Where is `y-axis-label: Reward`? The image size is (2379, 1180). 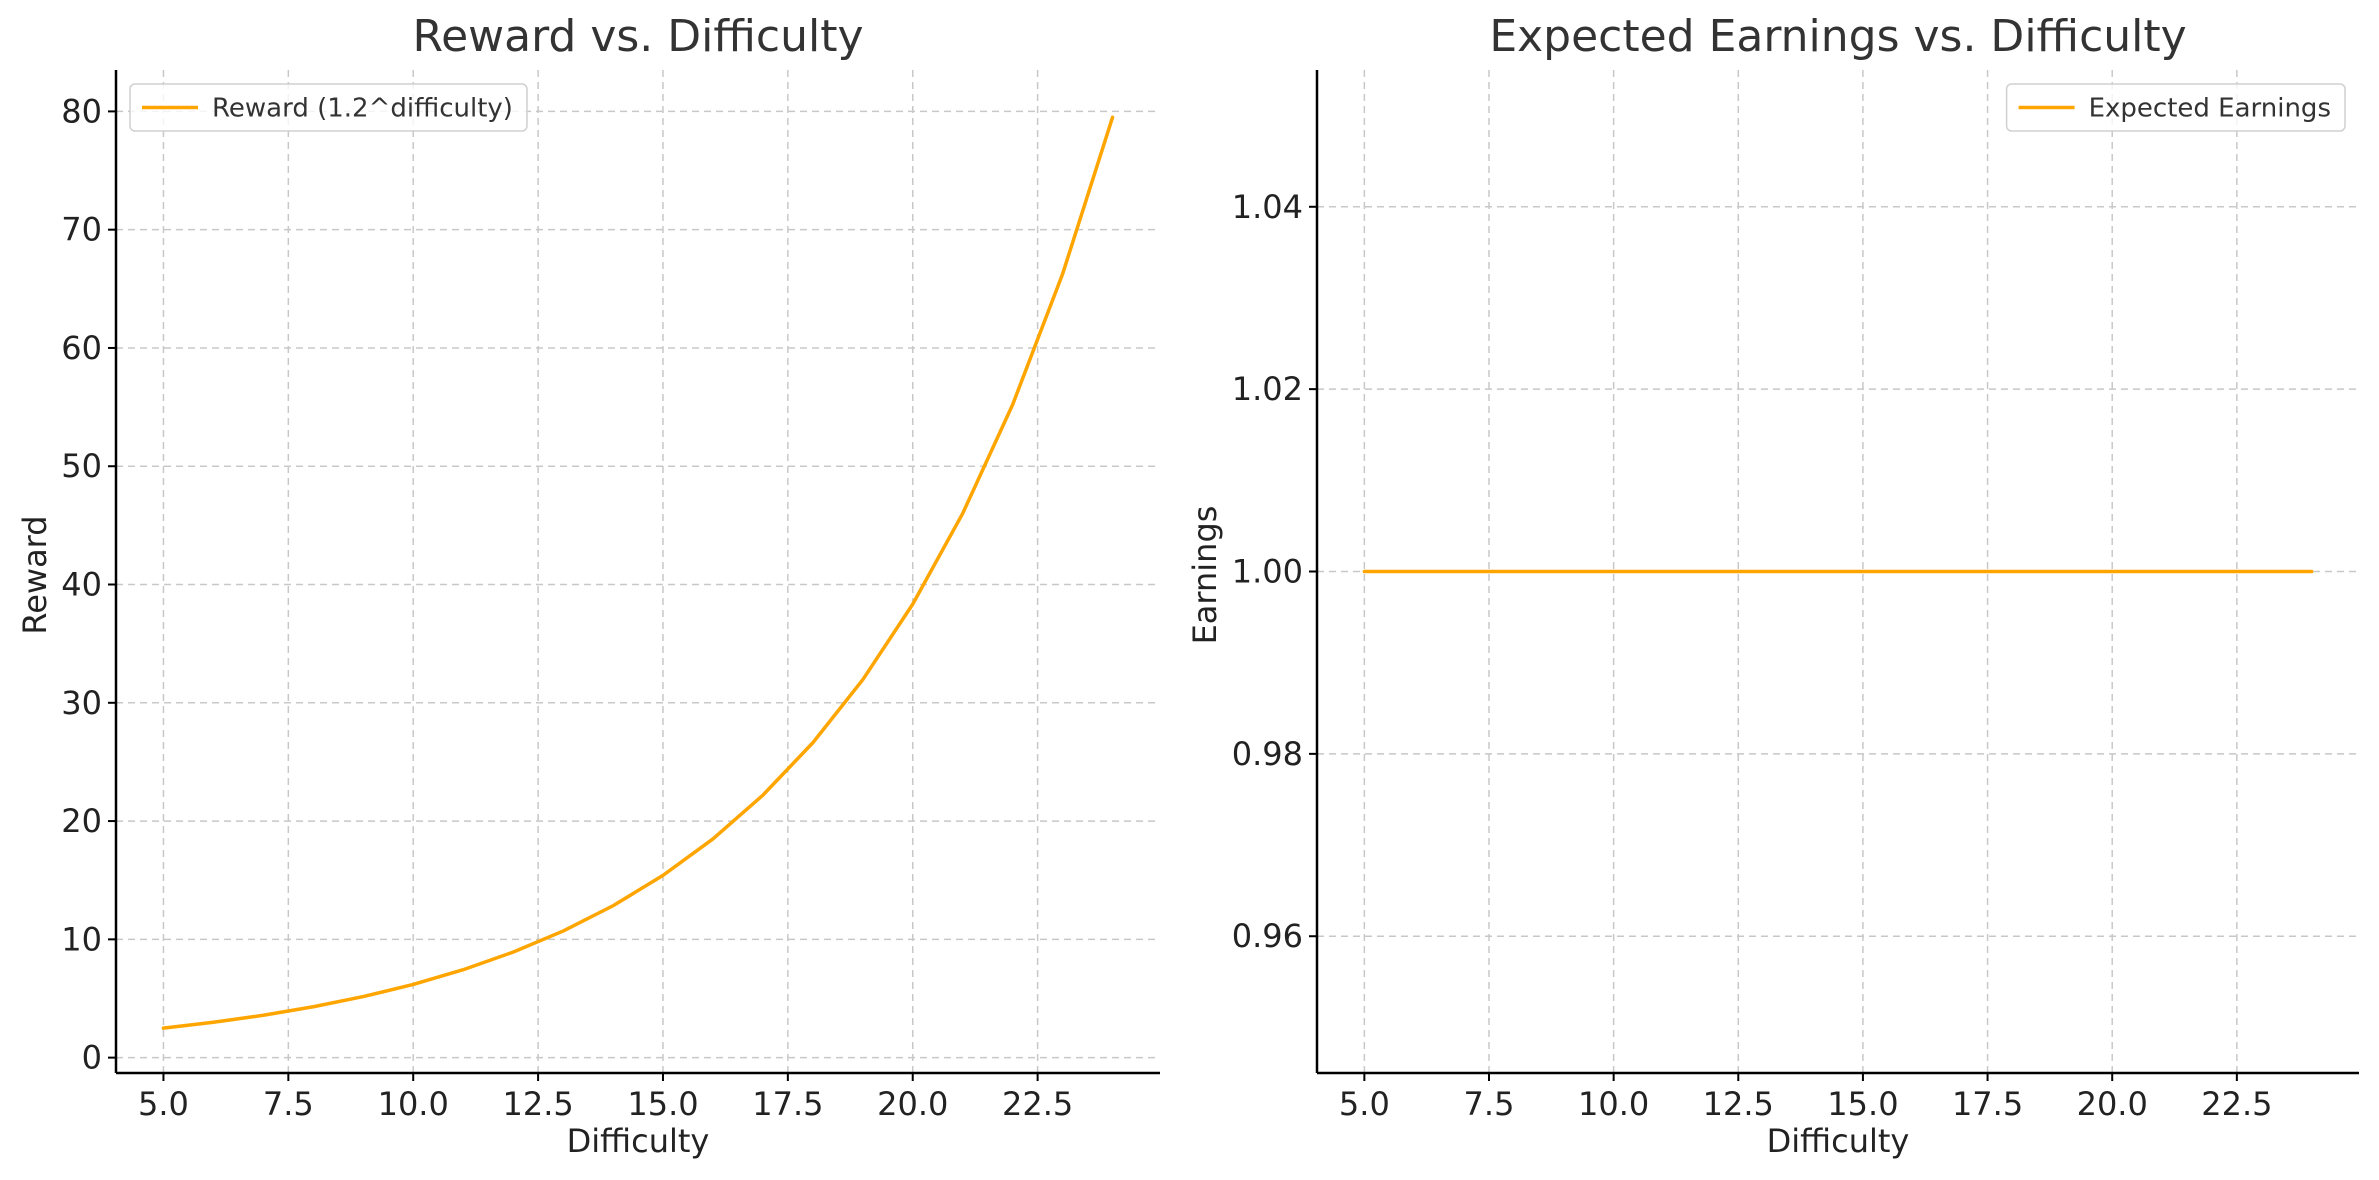 y-axis-label: Reward is located at coordinates (35, 574).